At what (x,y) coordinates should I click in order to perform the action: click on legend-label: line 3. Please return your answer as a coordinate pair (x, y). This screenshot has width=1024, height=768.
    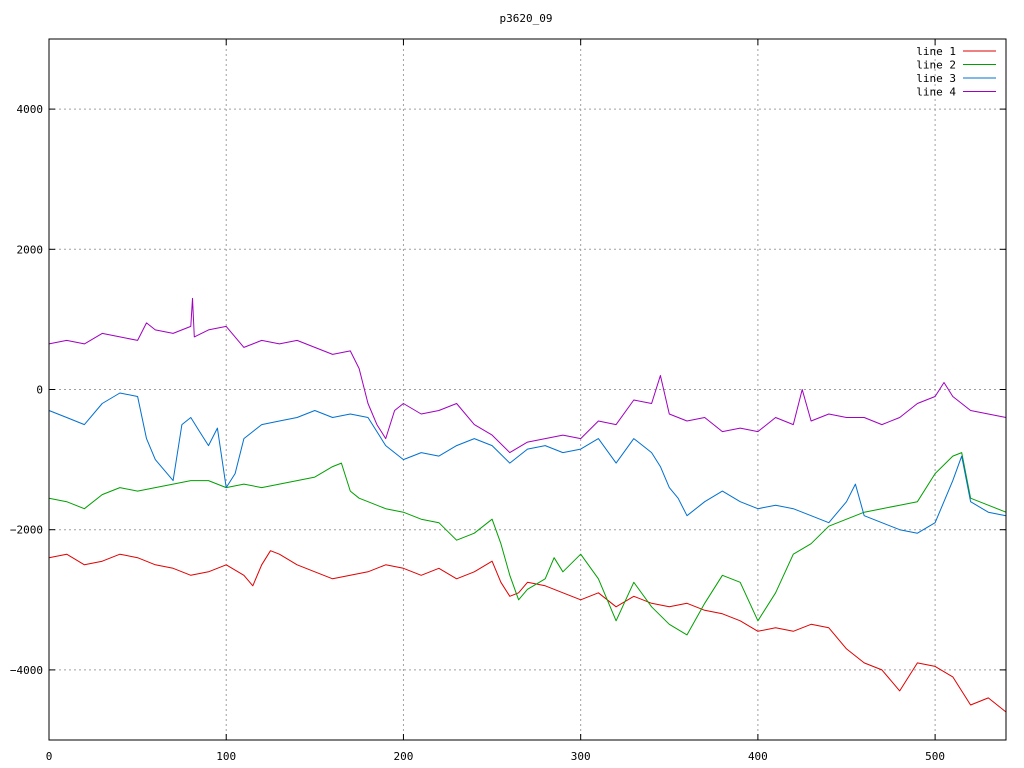
    Looking at the image, I should click on (936, 78).